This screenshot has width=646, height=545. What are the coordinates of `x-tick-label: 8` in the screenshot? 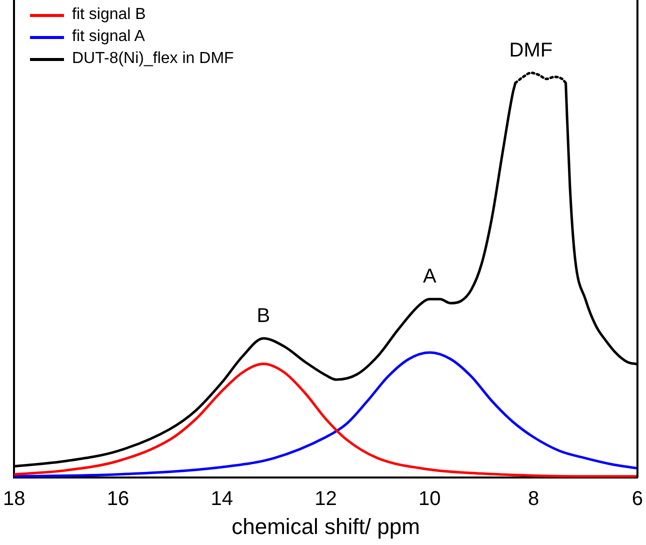 It's located at (534, 499).